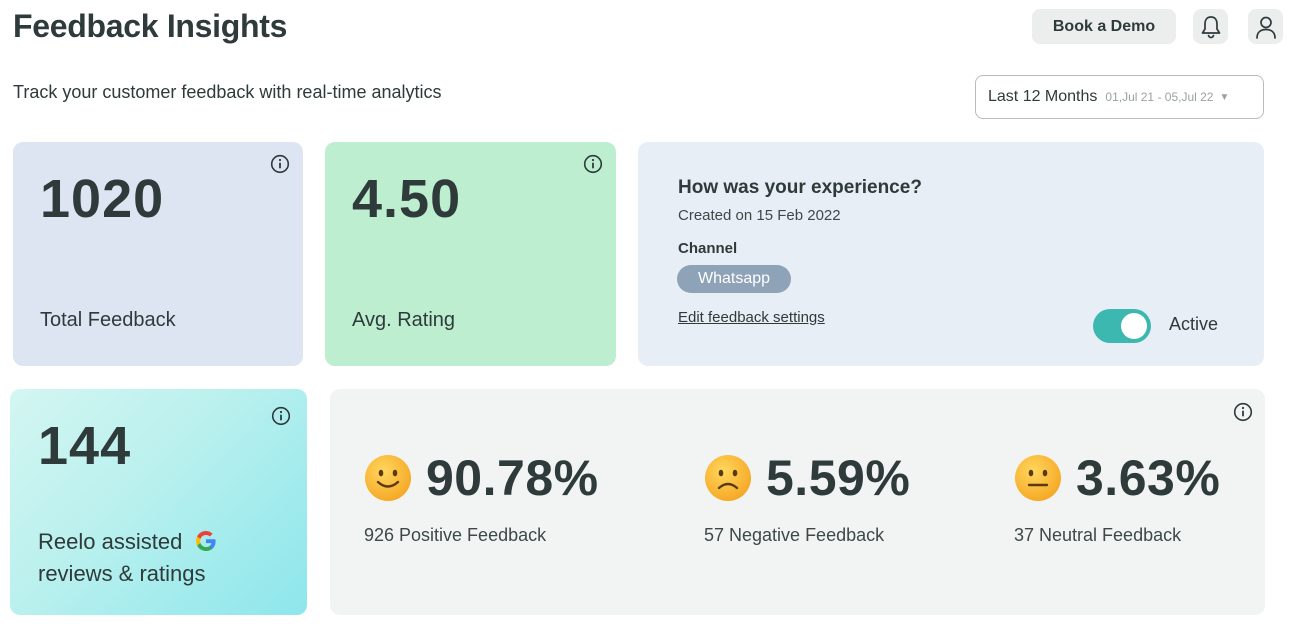  What do you see at coordinates (1098, 535) in the screenshot?
I see `neutral-label: 37 Neutral Feedback` at bounding box center [1098, 535].